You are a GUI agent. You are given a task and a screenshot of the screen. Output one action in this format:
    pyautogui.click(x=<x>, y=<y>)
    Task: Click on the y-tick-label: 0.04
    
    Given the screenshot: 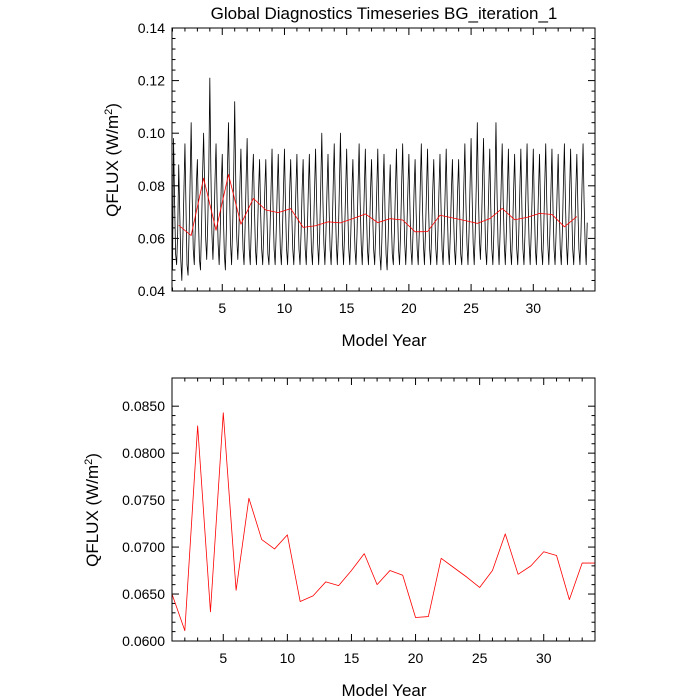 What is the action you would take?
    pyautogui.click(x=151, y=291)
    